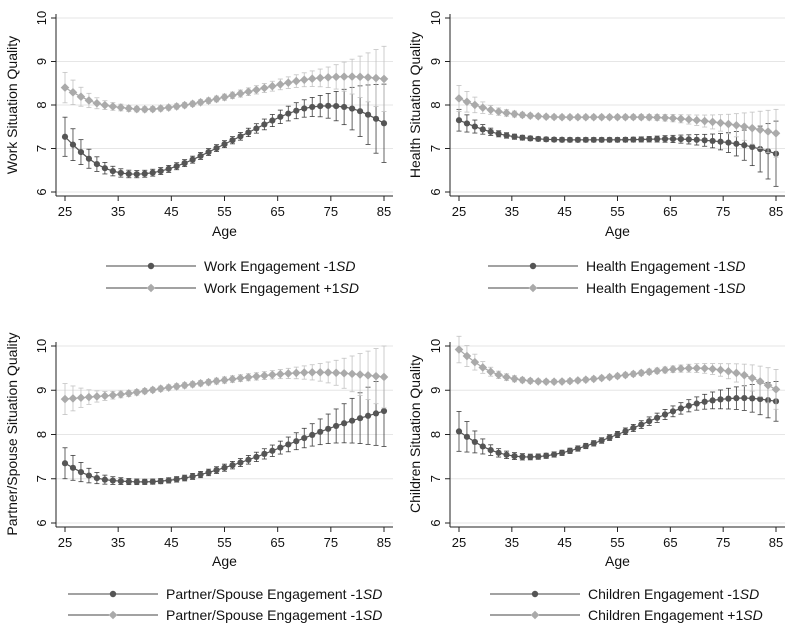 The width and height of the screenshot is (790, 625). What do you see at coordinates (617, 542) in the screenshot?
I see `x-tick-label: 55` at bounding box center [617, 542].